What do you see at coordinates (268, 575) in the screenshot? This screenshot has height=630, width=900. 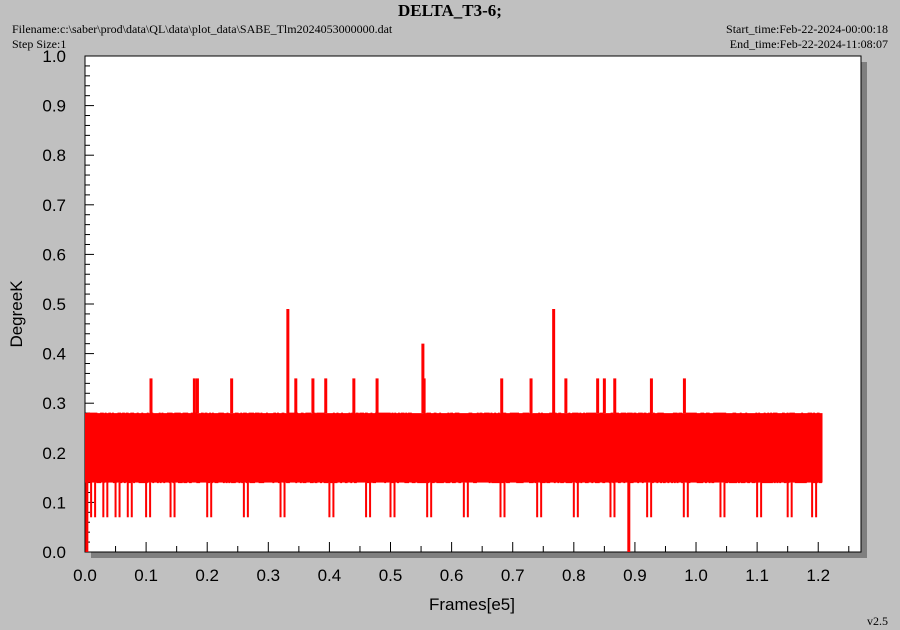 I see `x-tick-label: 0.3` at bounding box center [268, 575].